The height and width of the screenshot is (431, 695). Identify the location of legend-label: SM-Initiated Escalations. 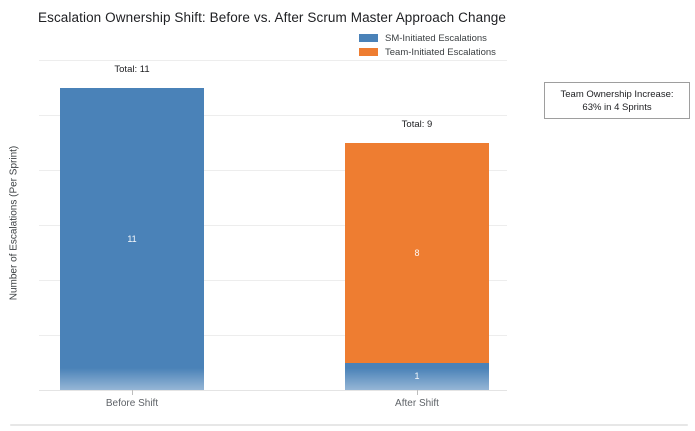
(436, 38).